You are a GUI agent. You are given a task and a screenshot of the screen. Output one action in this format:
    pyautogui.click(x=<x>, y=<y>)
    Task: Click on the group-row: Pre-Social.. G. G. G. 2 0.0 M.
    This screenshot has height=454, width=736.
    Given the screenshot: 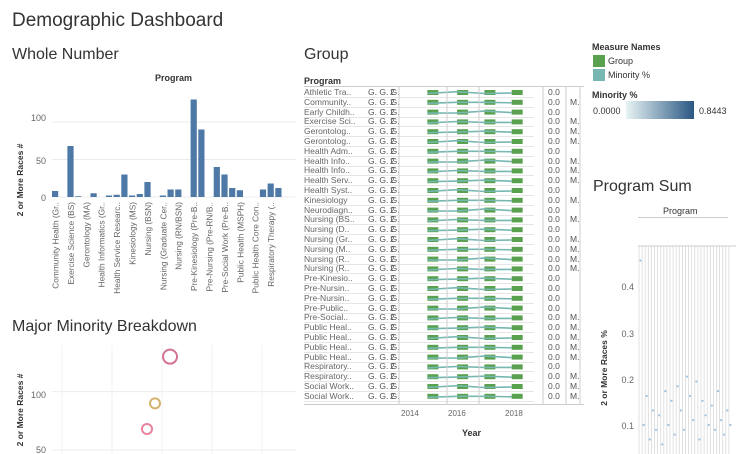 What is the action you would take?
    pyautogui.click(x=441, y=318)
    